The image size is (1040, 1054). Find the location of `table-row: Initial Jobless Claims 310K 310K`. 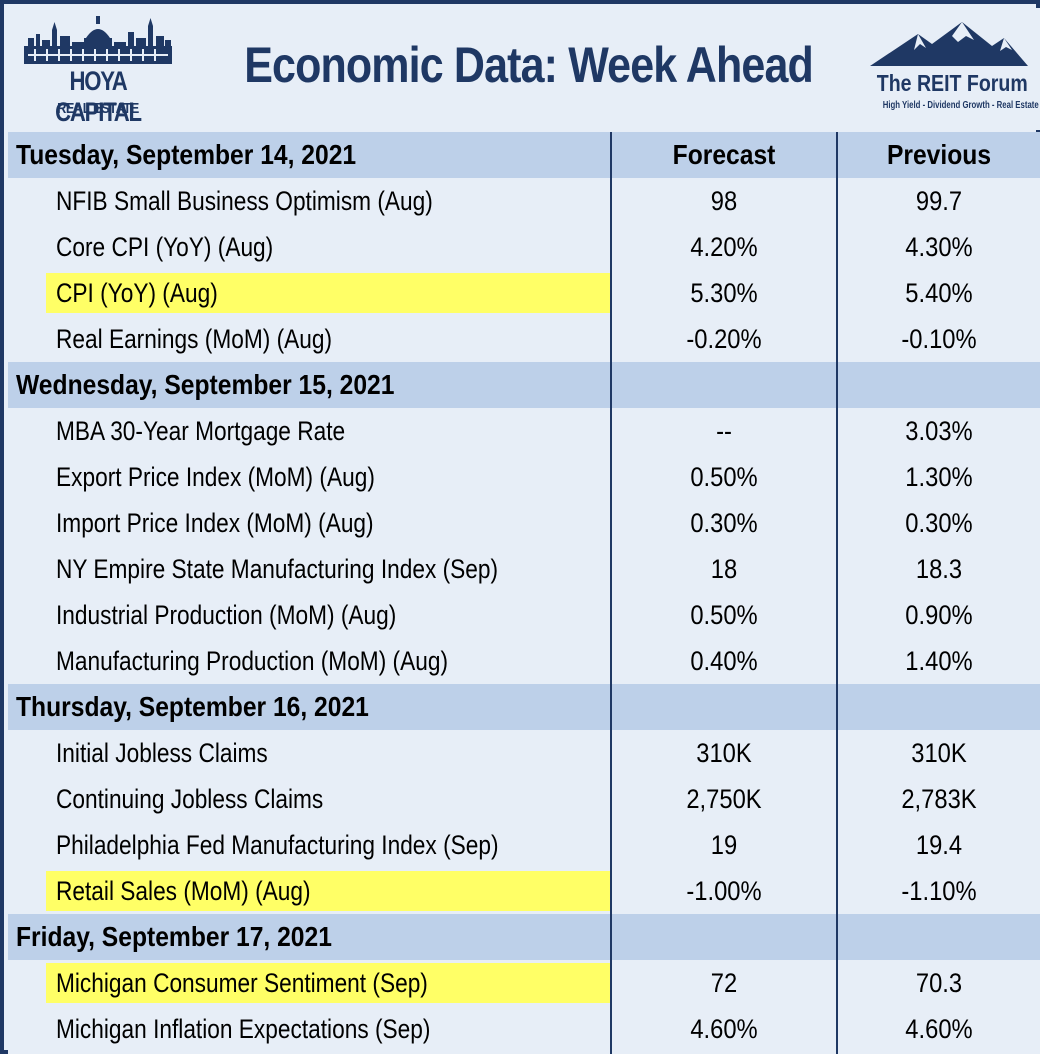

table-row: Initial Jobless Claims 310K 310K is located at coordinates (524, 753).